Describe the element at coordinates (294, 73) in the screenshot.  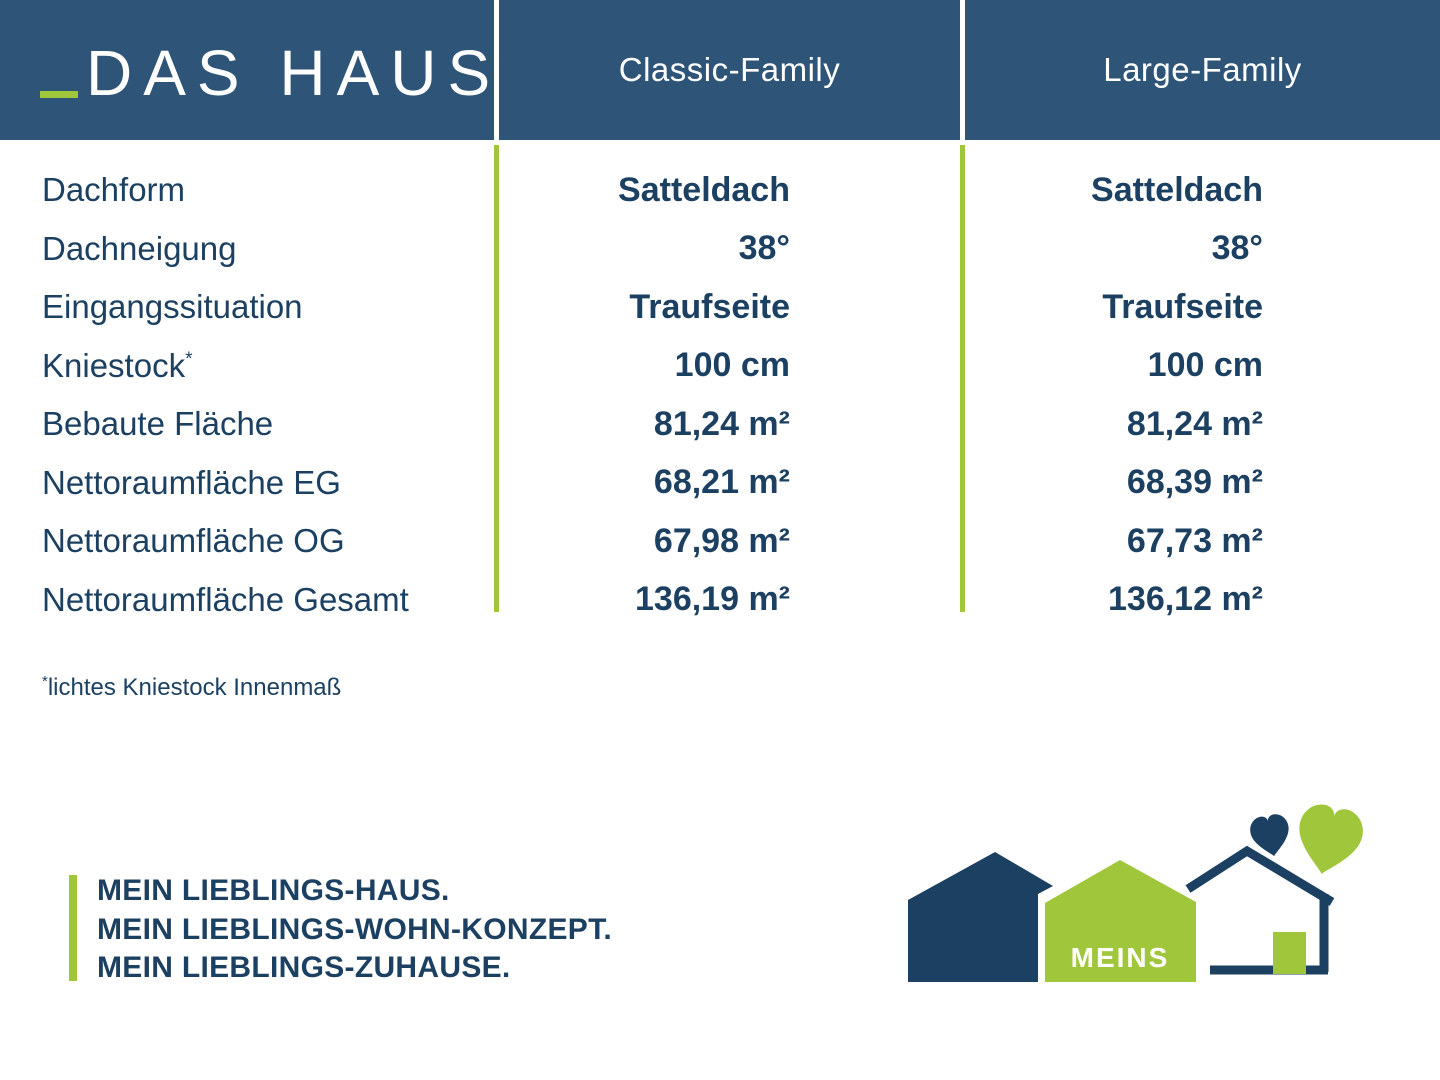
I see `page-title: DAS HAUS` at that location.